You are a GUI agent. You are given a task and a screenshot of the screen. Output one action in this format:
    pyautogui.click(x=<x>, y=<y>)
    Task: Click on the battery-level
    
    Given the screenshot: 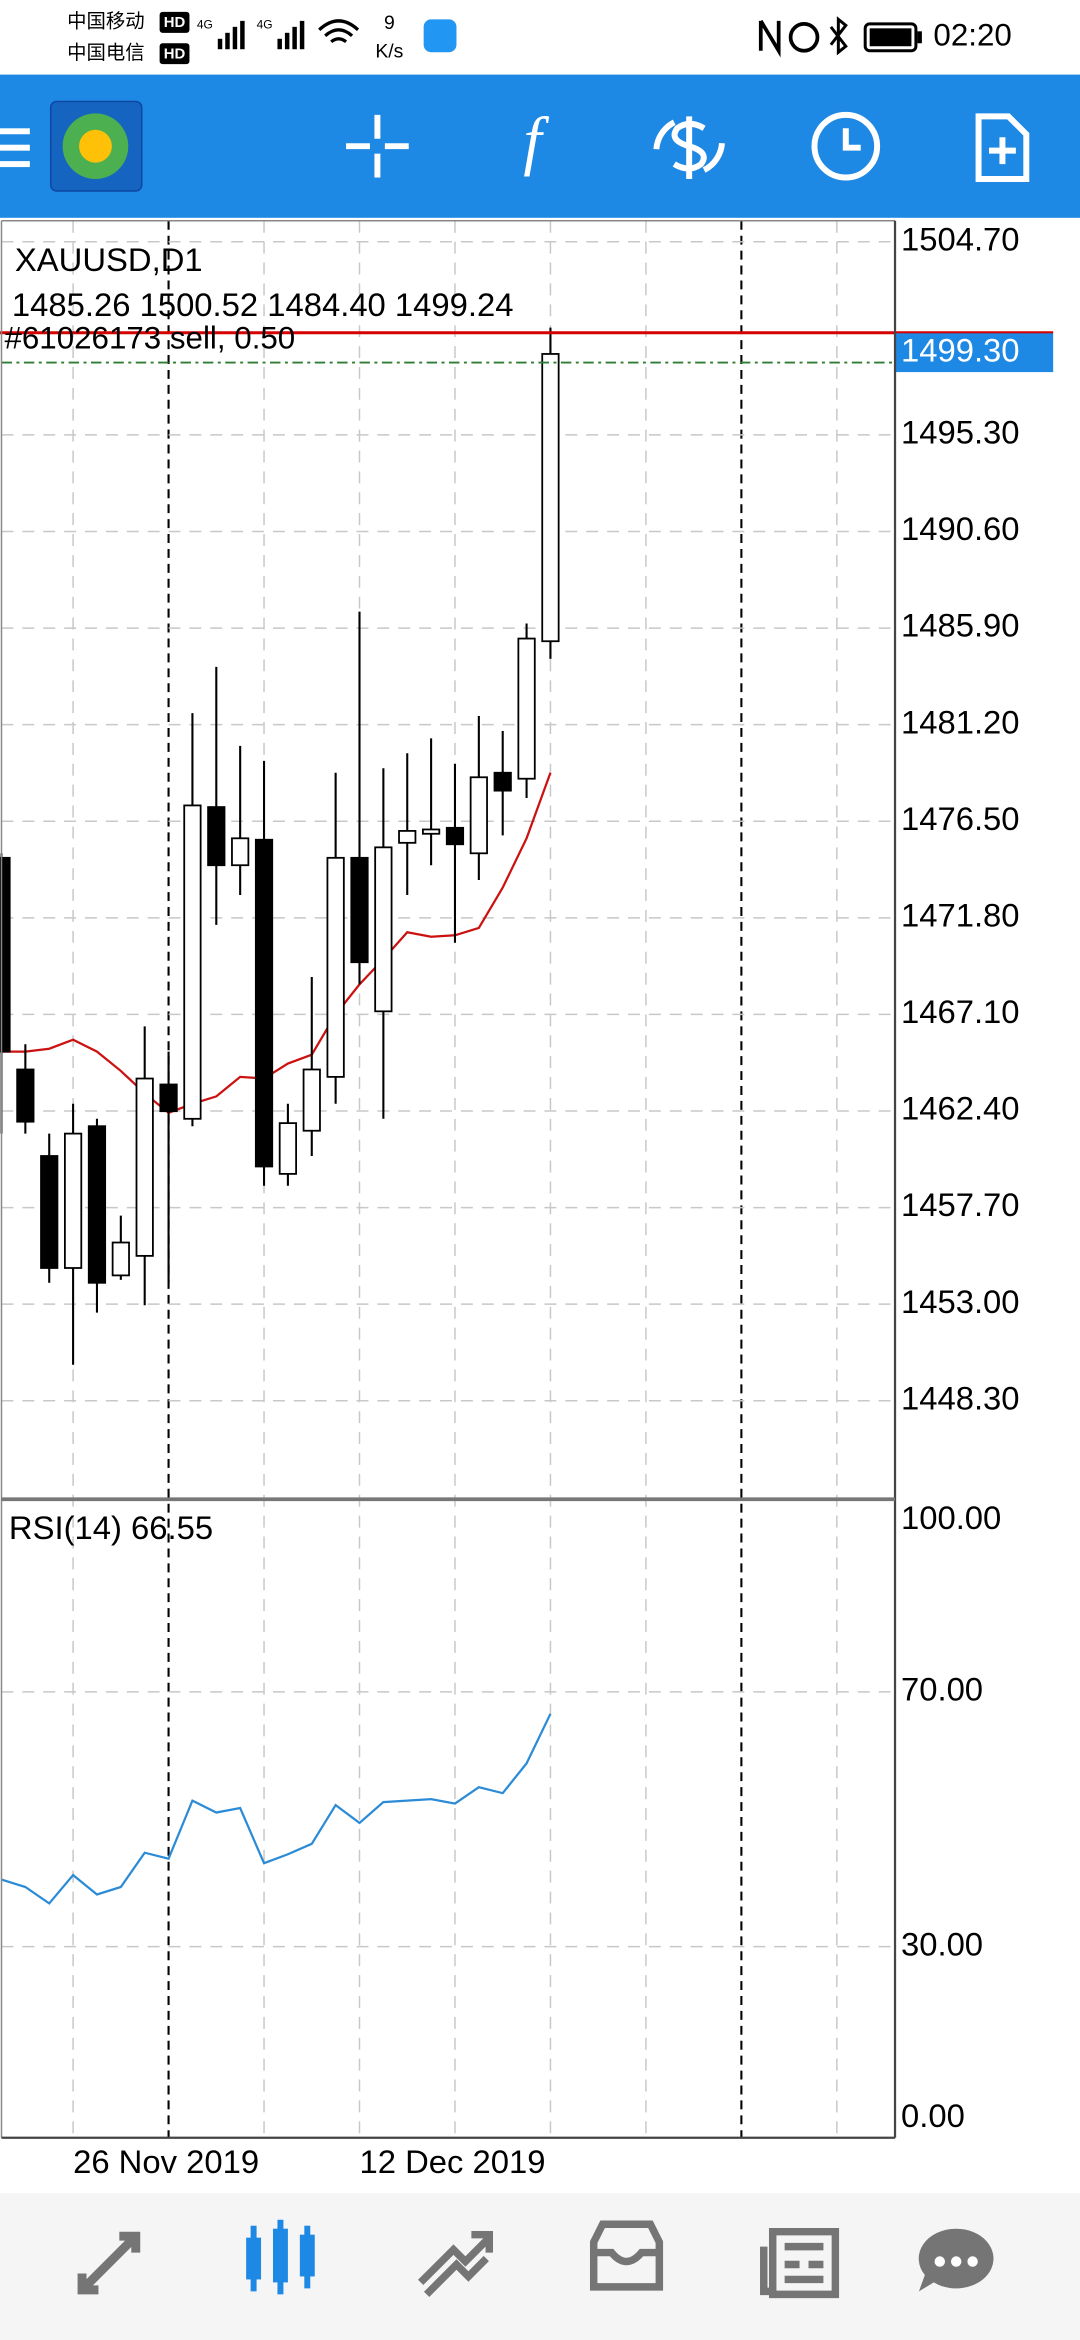 What is the action you would take?
    pyautogui.click(x=890, y=37)
    